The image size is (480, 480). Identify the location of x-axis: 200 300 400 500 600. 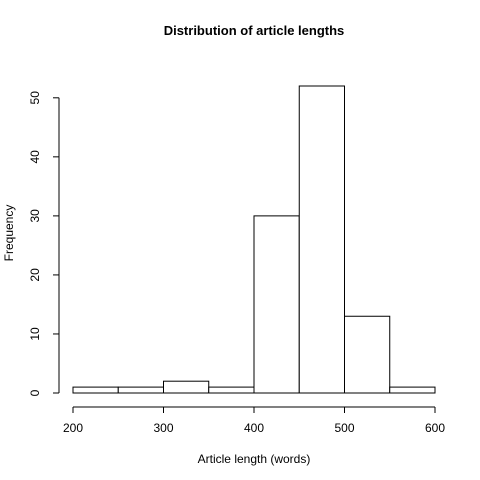
(254, 420).